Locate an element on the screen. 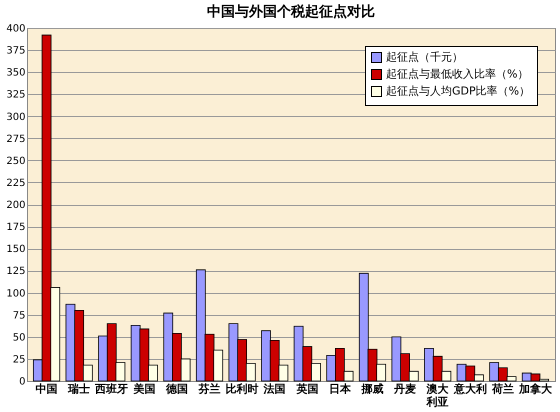 This screenshot has height=412, width=560. y-tick-label: 350 is located at coordinates (16, 73).